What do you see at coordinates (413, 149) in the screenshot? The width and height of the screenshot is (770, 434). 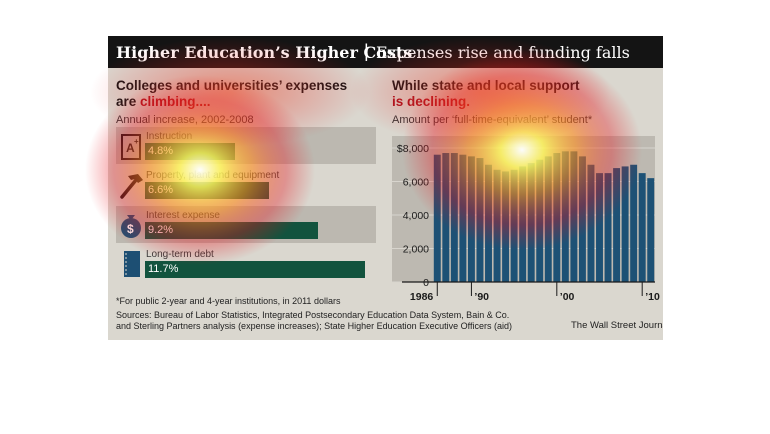 I see `y-tick-label: $8,000` at bounding box center [413, 149].